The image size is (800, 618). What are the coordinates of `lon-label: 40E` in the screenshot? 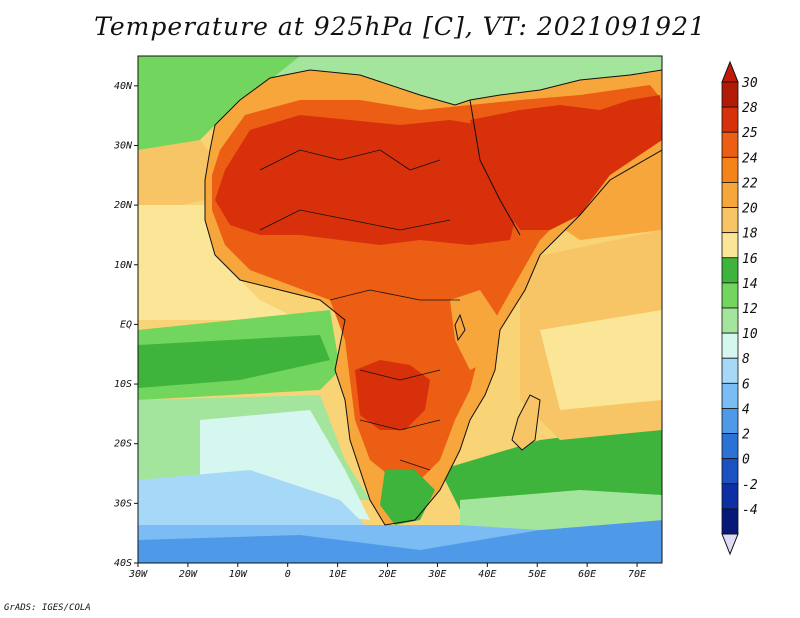 It's located at (487, 574).